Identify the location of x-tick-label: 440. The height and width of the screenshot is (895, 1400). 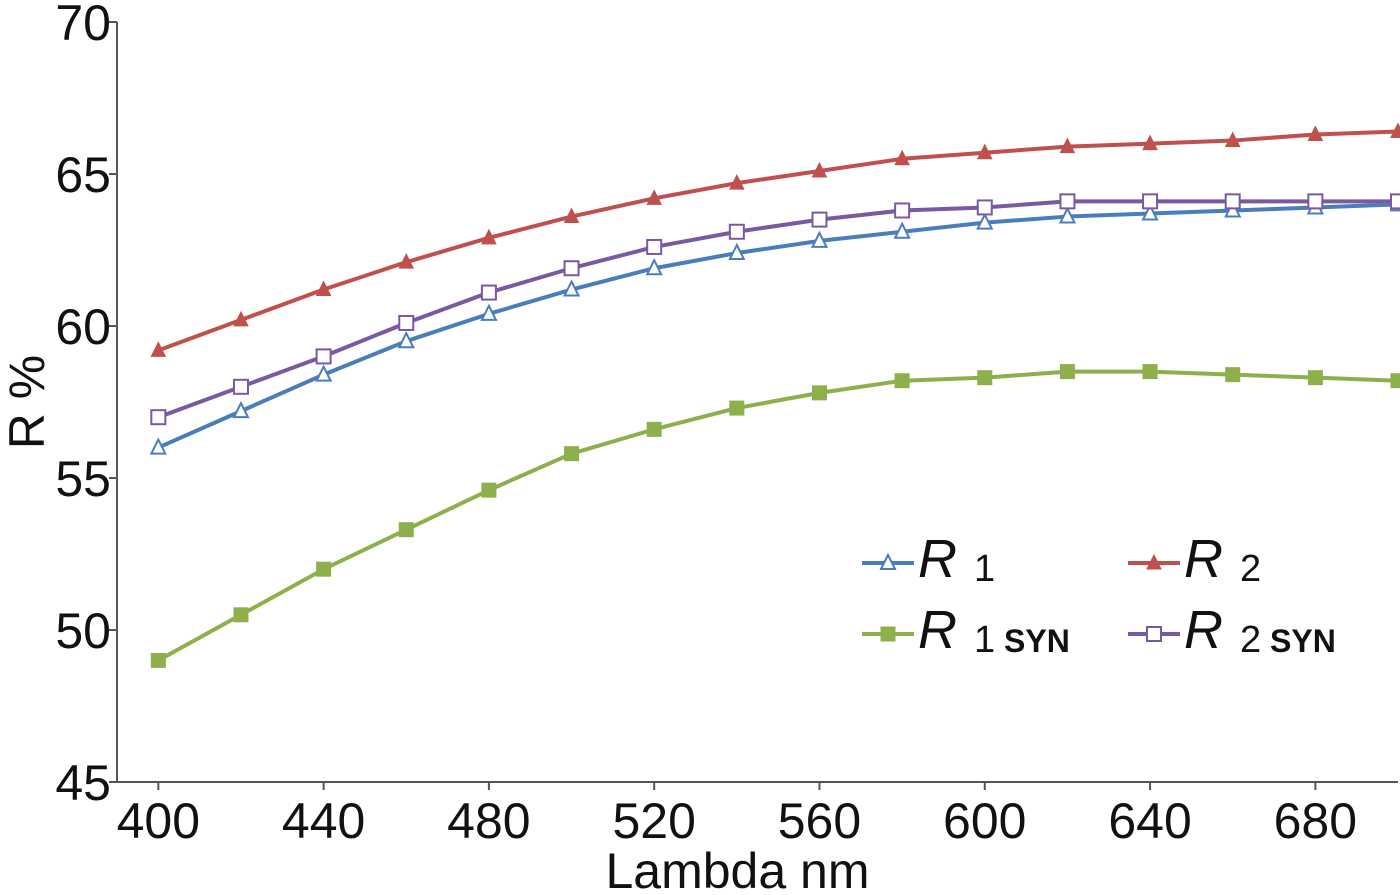
(323, 821).